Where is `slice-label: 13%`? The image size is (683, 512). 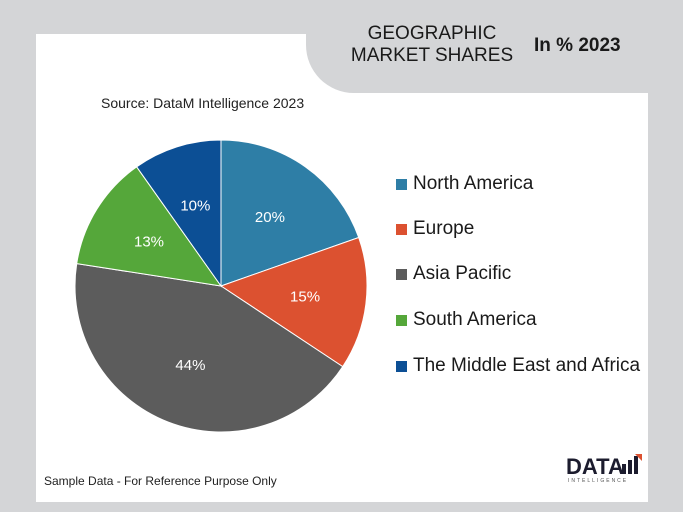
slice-label: 13% is located at coordinates (149, 241).